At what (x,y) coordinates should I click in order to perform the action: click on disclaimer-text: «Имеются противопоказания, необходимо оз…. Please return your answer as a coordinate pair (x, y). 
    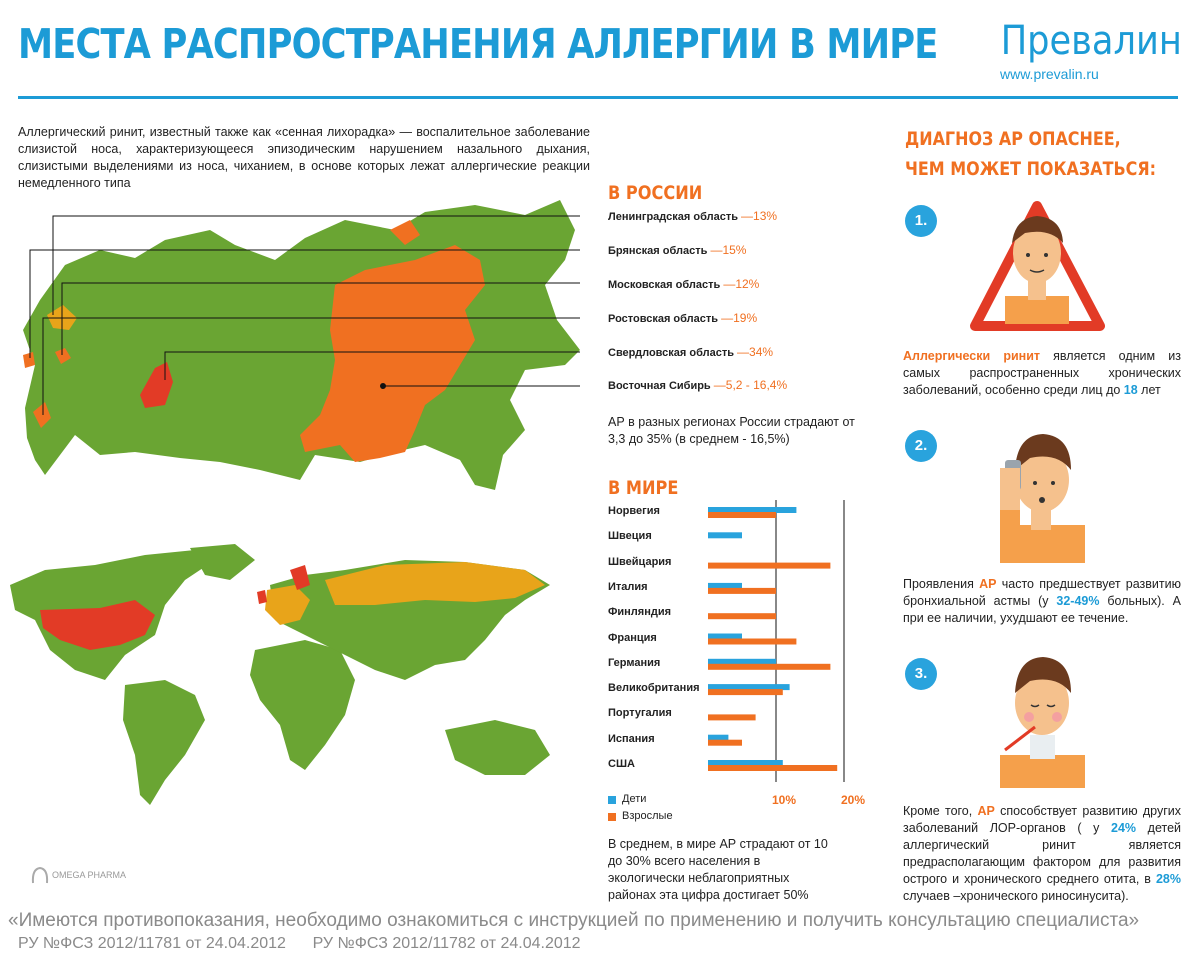
    Looking at the image, I should click on (574, 920).